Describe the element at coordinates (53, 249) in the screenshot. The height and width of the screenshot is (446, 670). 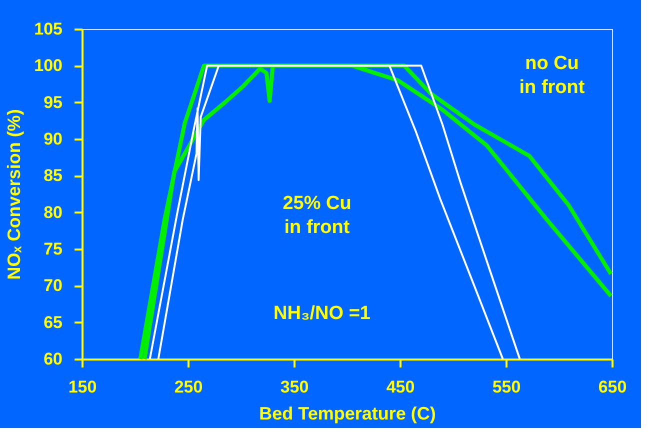
I see `y-tick-label: 75` at that location.